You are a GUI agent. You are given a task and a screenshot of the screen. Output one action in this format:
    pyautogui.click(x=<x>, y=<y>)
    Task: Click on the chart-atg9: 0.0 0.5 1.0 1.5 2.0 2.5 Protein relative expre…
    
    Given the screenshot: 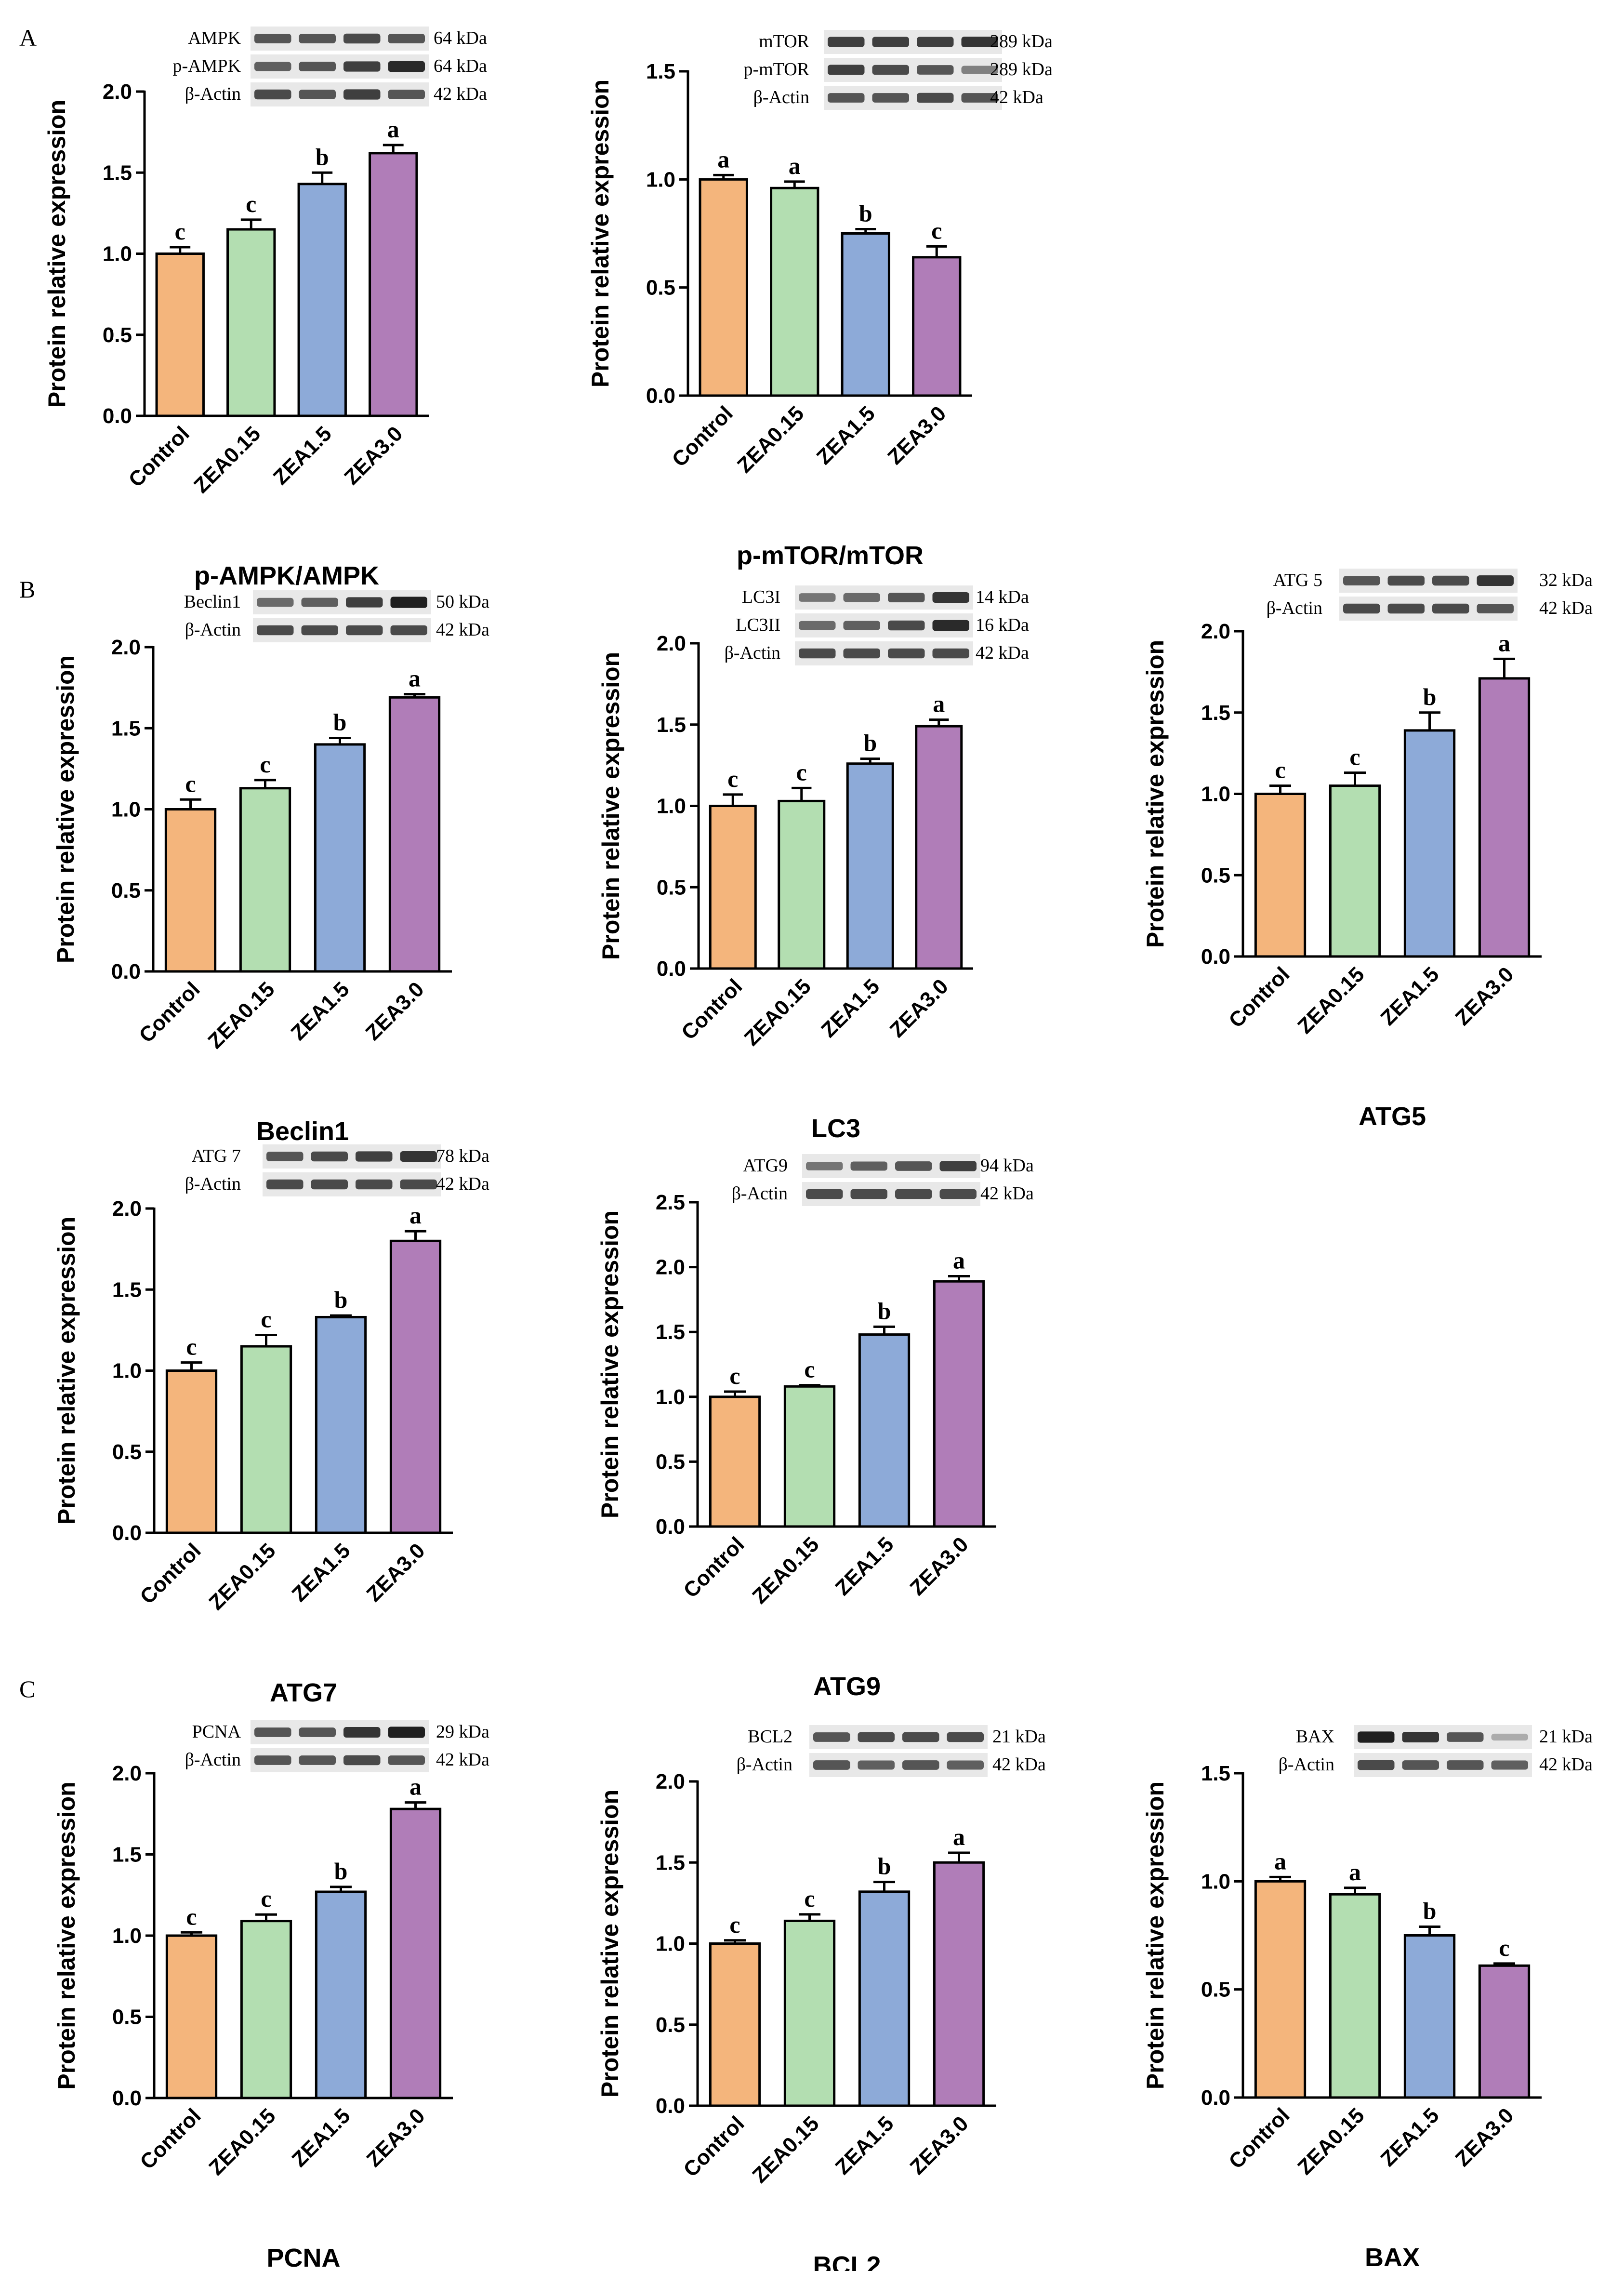 What is the action you would take?
    pyautogui.click(x=815, y=1428)
    